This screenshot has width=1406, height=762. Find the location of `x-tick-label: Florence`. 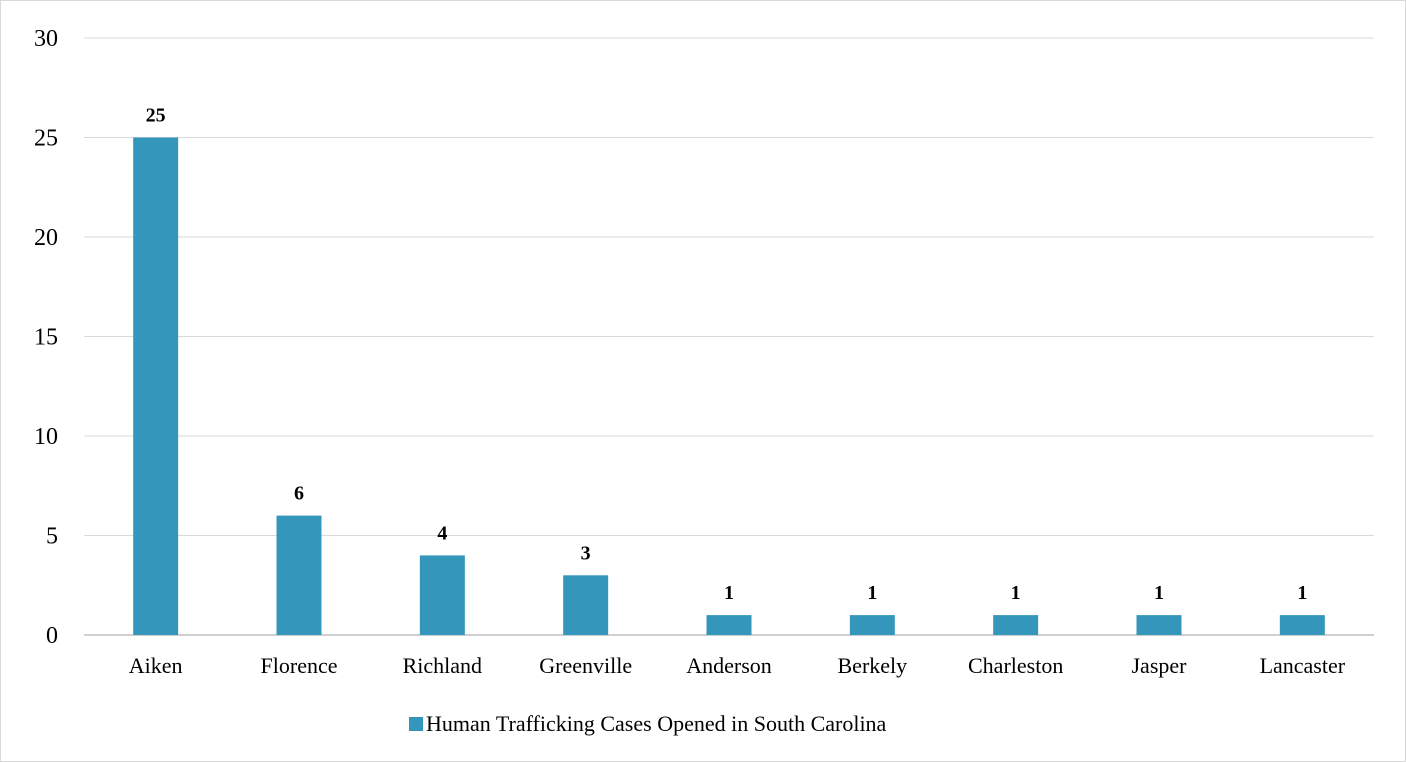

x-tick-label: Florence is located at coordinates (299, 665).